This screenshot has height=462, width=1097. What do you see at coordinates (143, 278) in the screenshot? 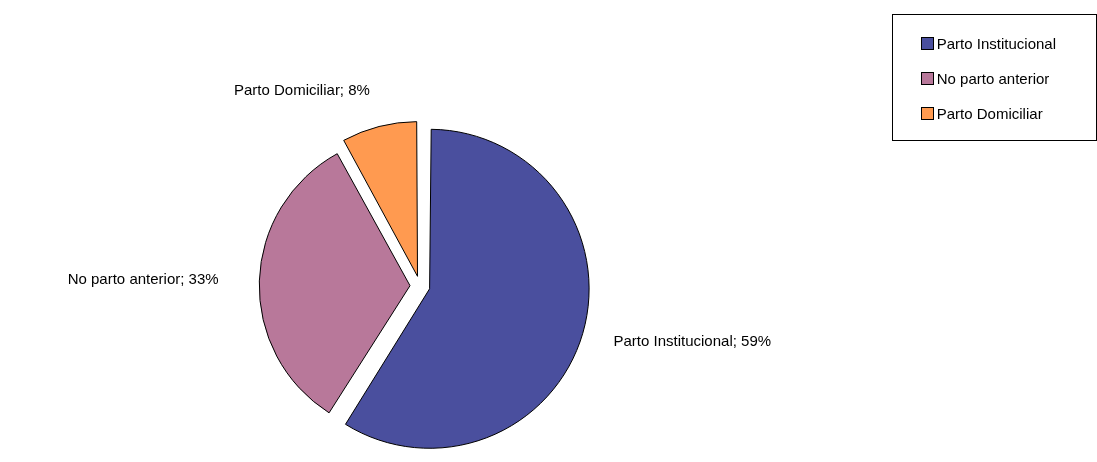
I see `data-label: No parto anterior; 33%` at bounding box center [143, 278].